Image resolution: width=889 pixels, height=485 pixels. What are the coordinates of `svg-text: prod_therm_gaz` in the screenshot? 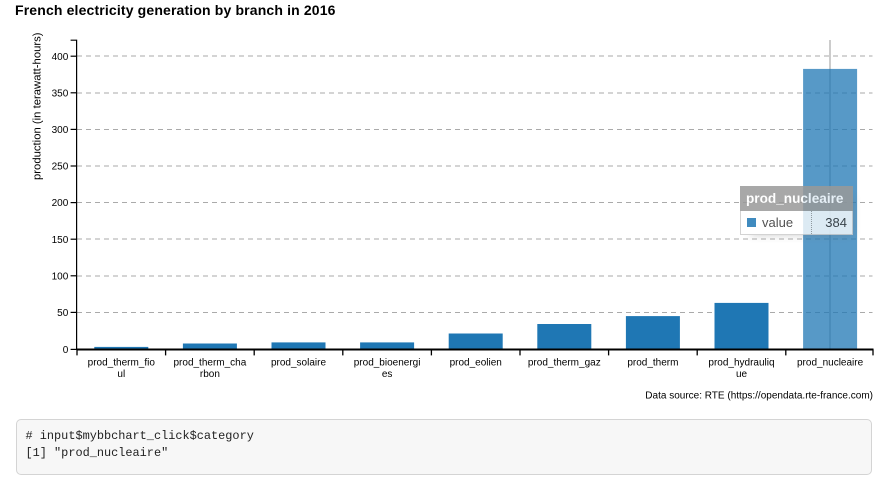 It's located at (564, 362).